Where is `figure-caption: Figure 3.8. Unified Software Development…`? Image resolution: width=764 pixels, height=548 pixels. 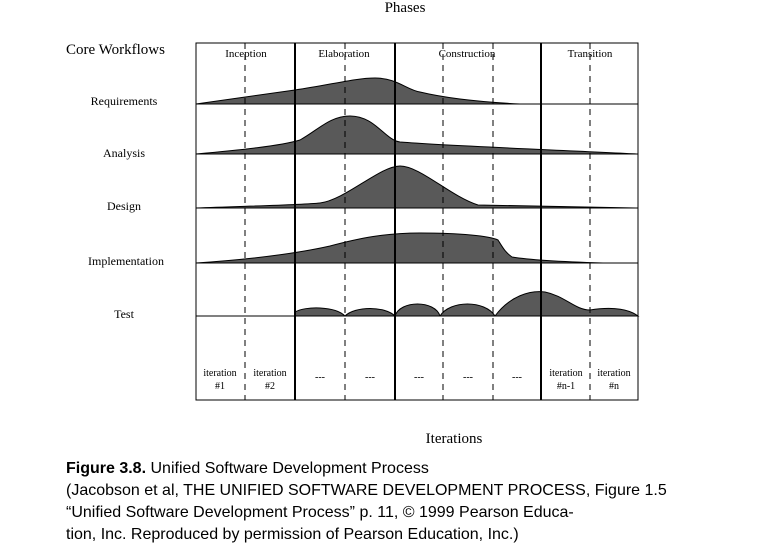
figure-caption: Figure 3.8. Unified Software Development… is located at coordinates (366, 502).